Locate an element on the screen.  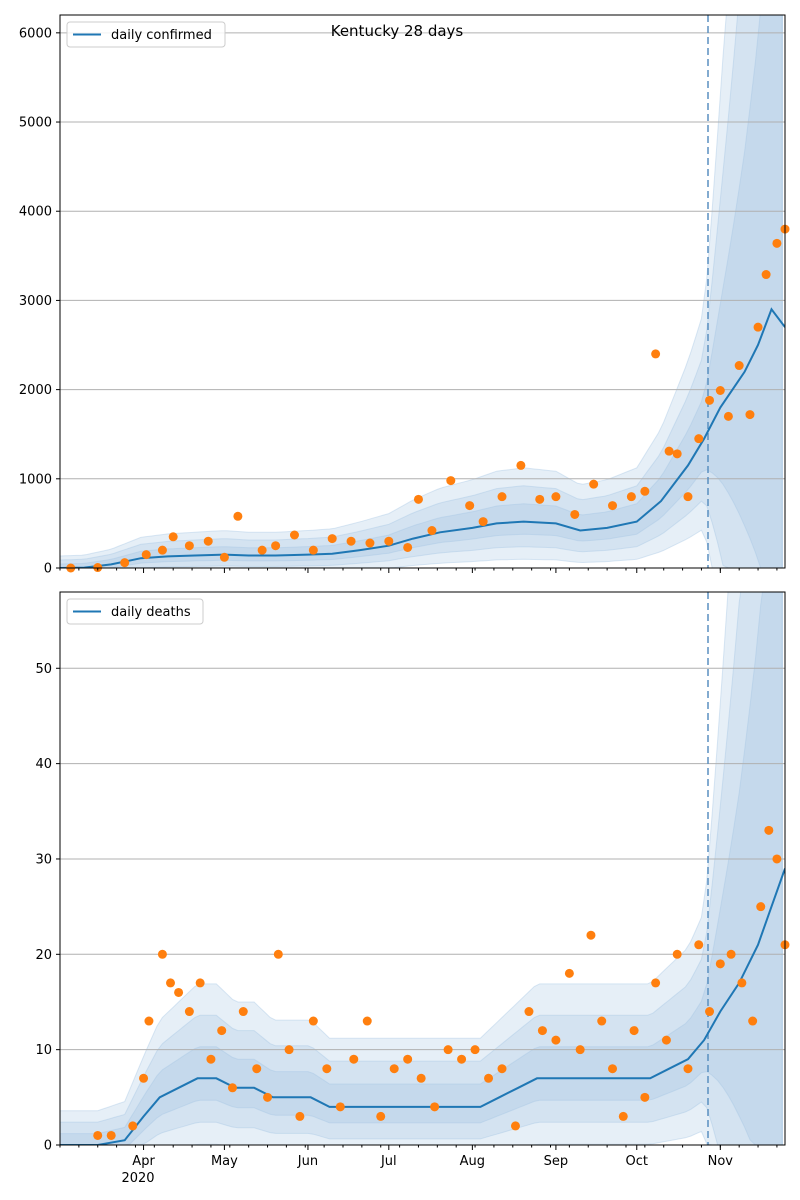
deaths-x-tick-label: Jul is located at coordinates (388, 1161).